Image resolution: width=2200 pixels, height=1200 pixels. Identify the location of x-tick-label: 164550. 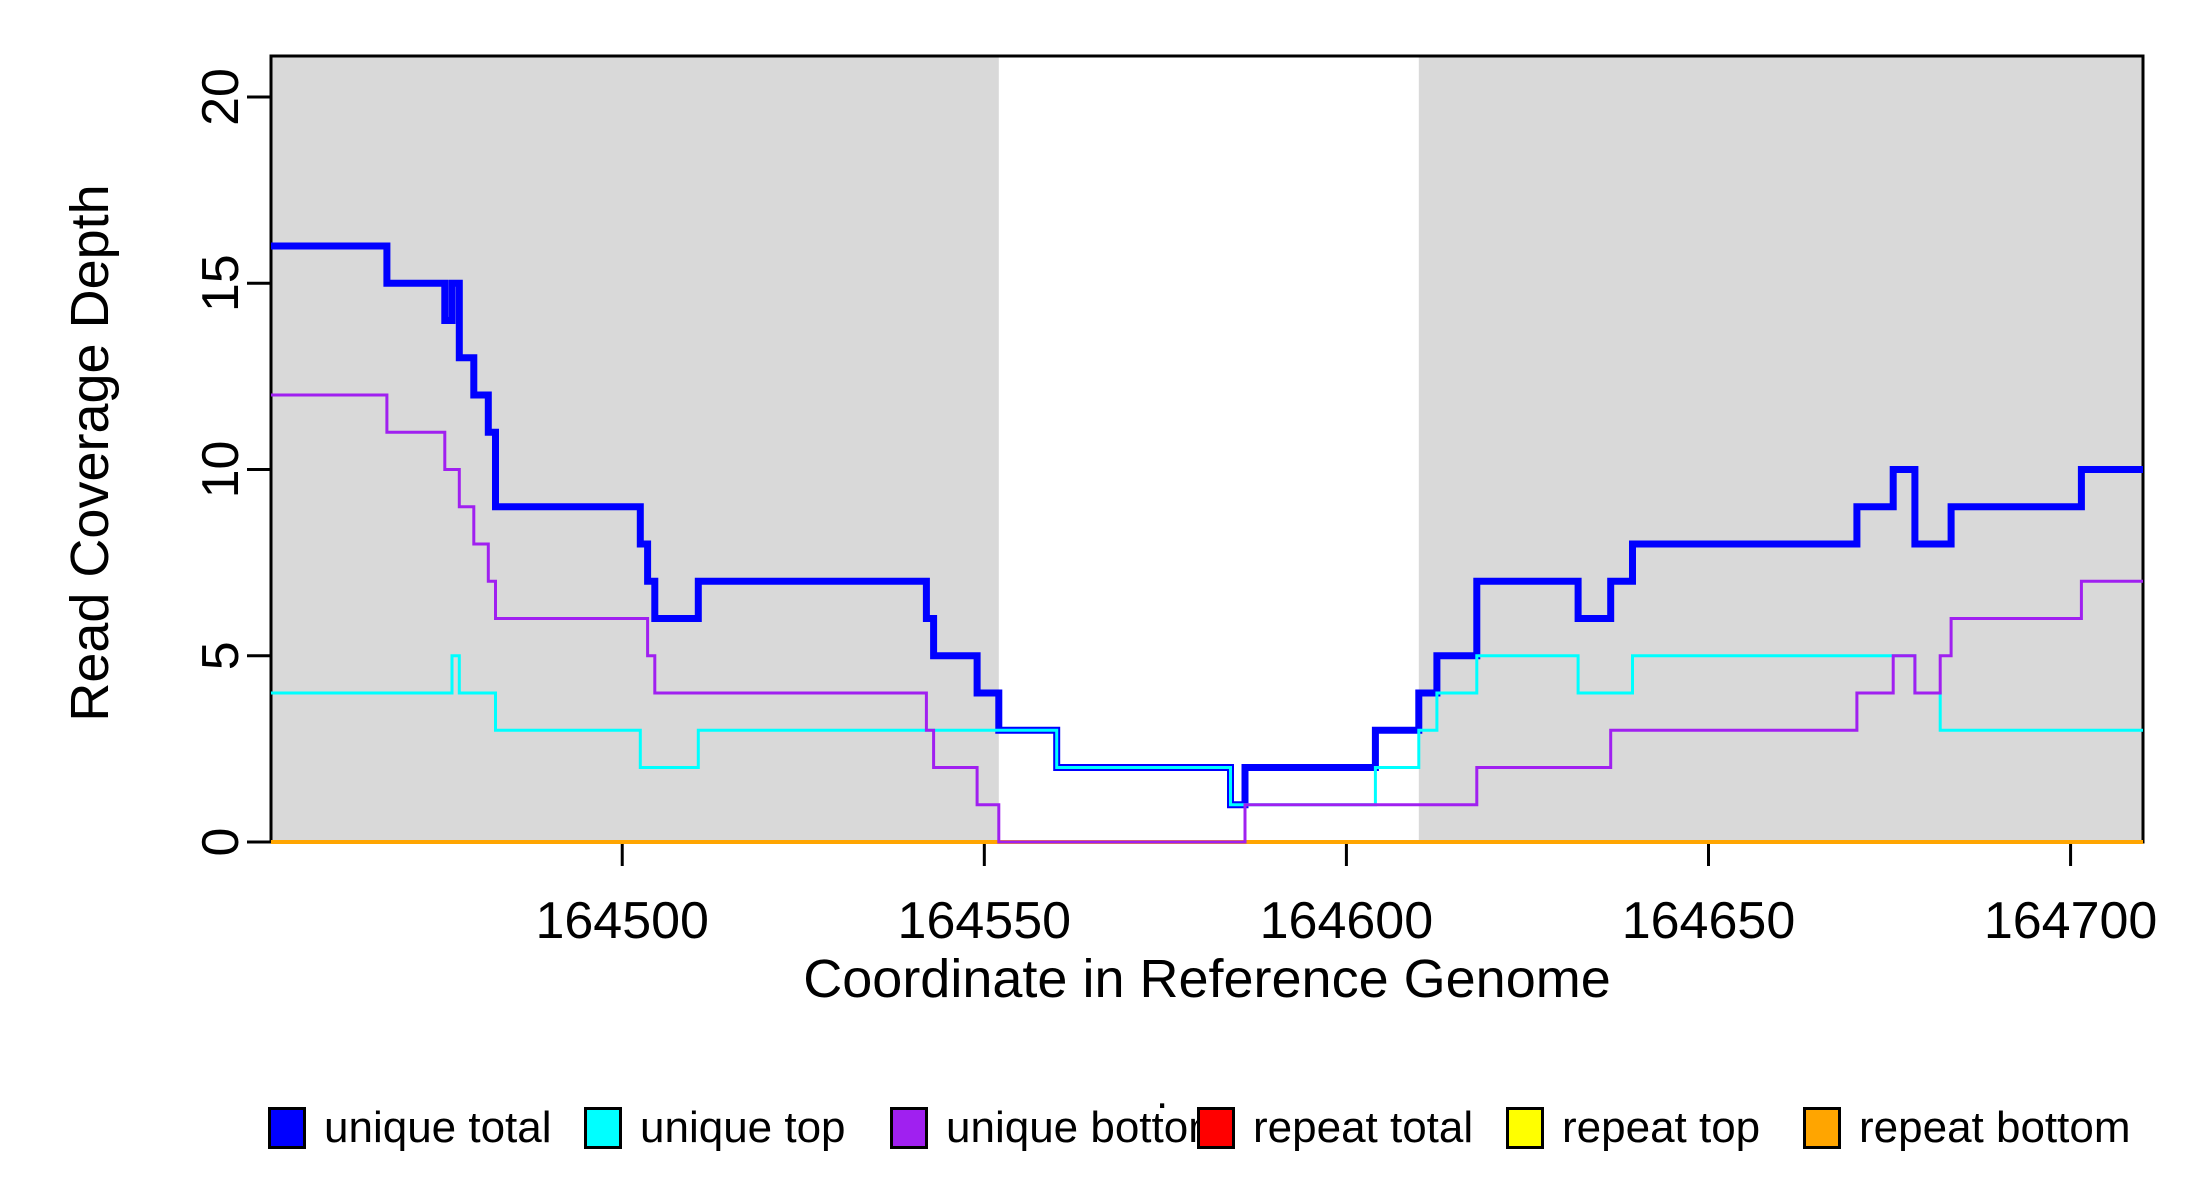
(985, 921).